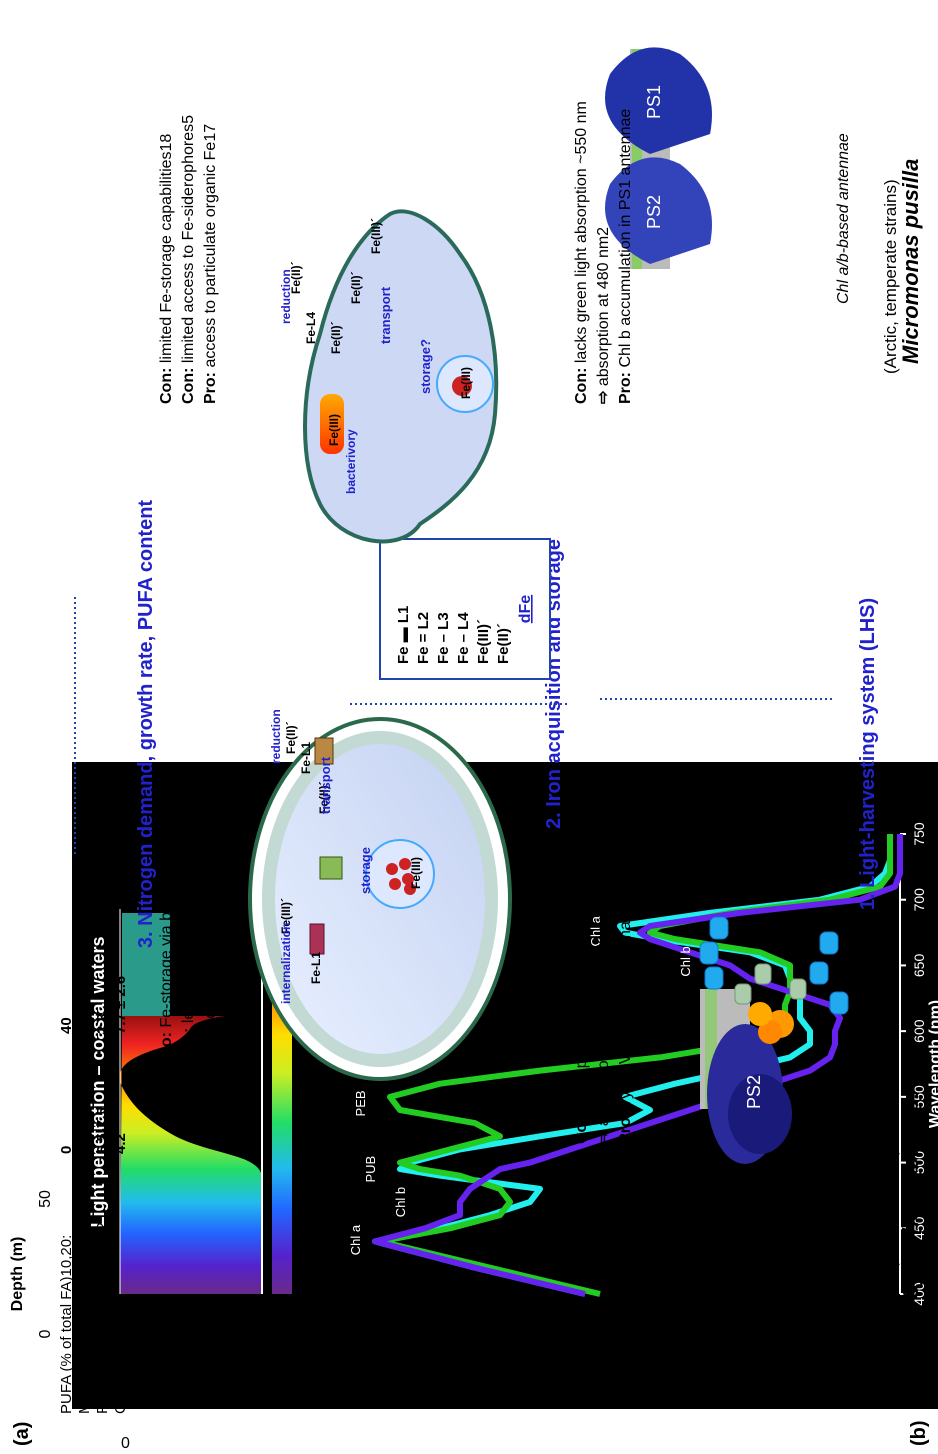 This screenshot has width=938, height=1454. Describe the element at coordinates (910, 1196) in the screenshot. I see `left-organism-name: Synechococcus sp.` at that location.